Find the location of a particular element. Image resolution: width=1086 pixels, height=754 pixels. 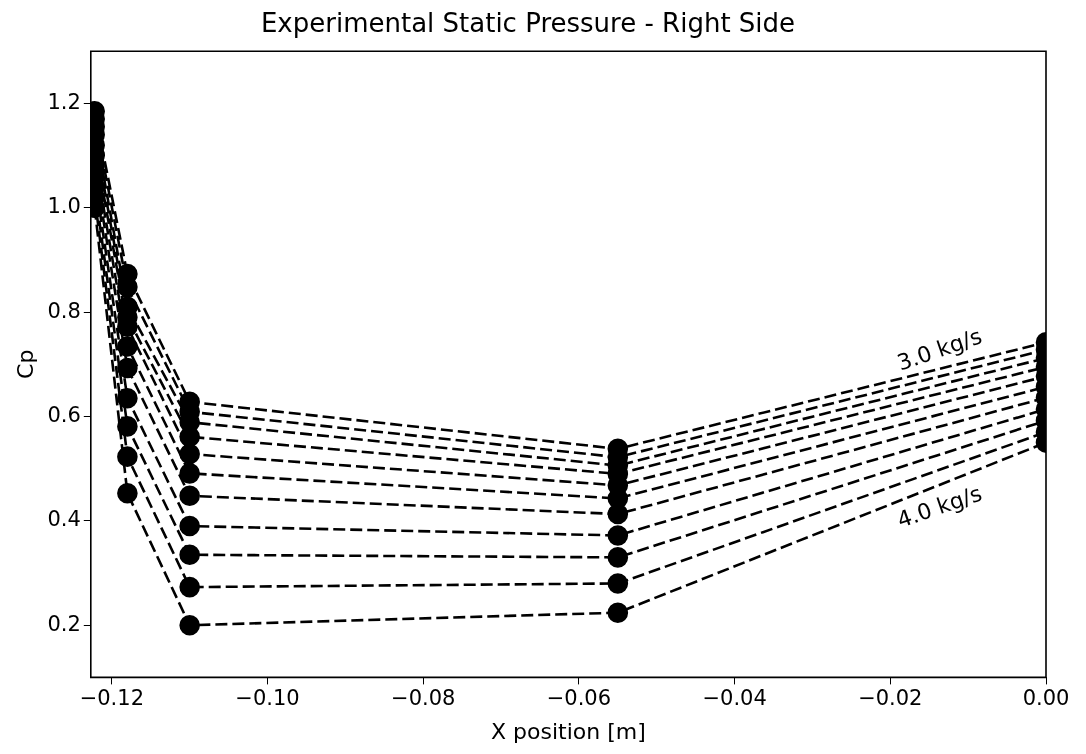

y-tick-label: 0.8 is located at coordinates (64, 310).